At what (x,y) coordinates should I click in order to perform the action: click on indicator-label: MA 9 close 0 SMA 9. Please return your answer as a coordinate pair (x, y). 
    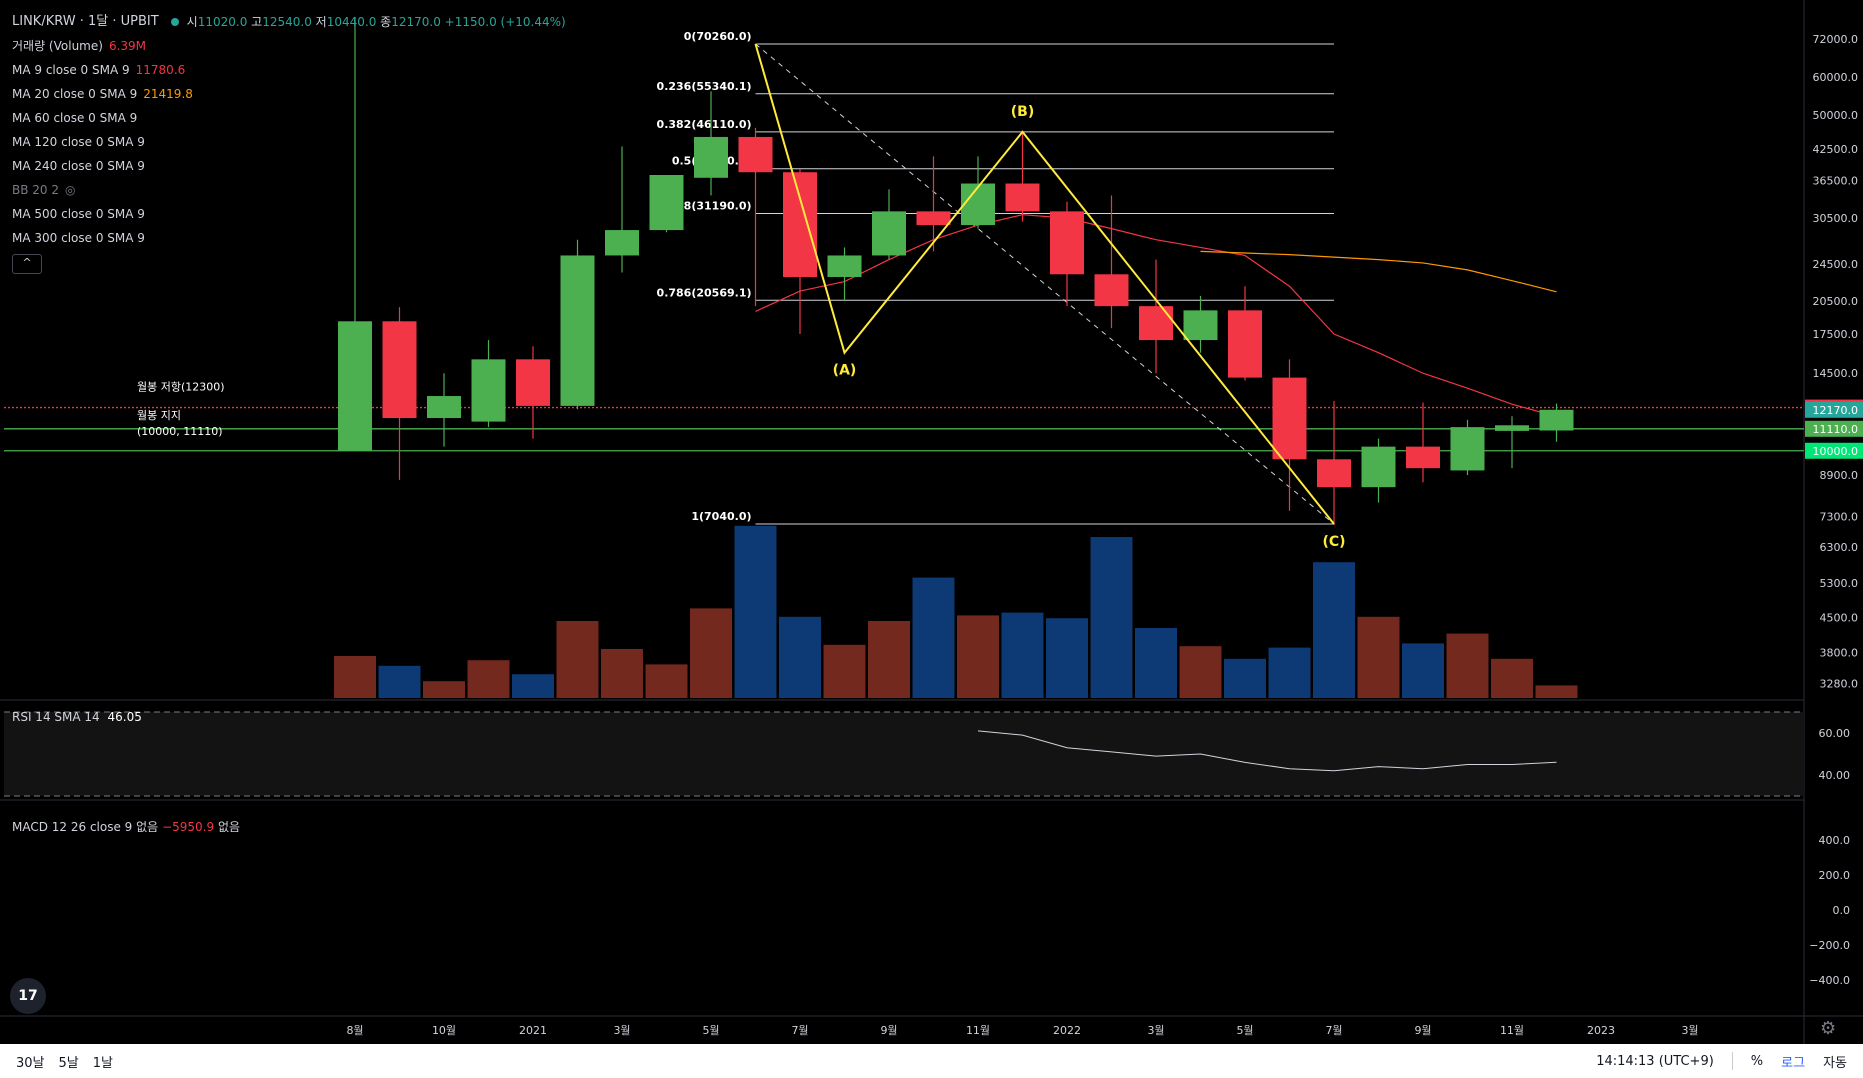
    Looking at the image, I should click on (71, 70).